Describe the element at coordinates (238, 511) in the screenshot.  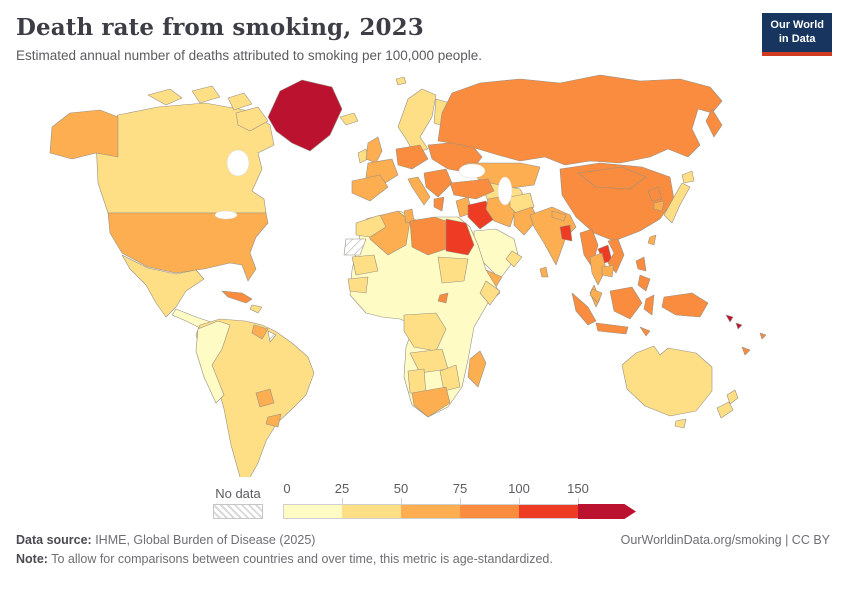
I see `legend-no-data-swatch` at that location.